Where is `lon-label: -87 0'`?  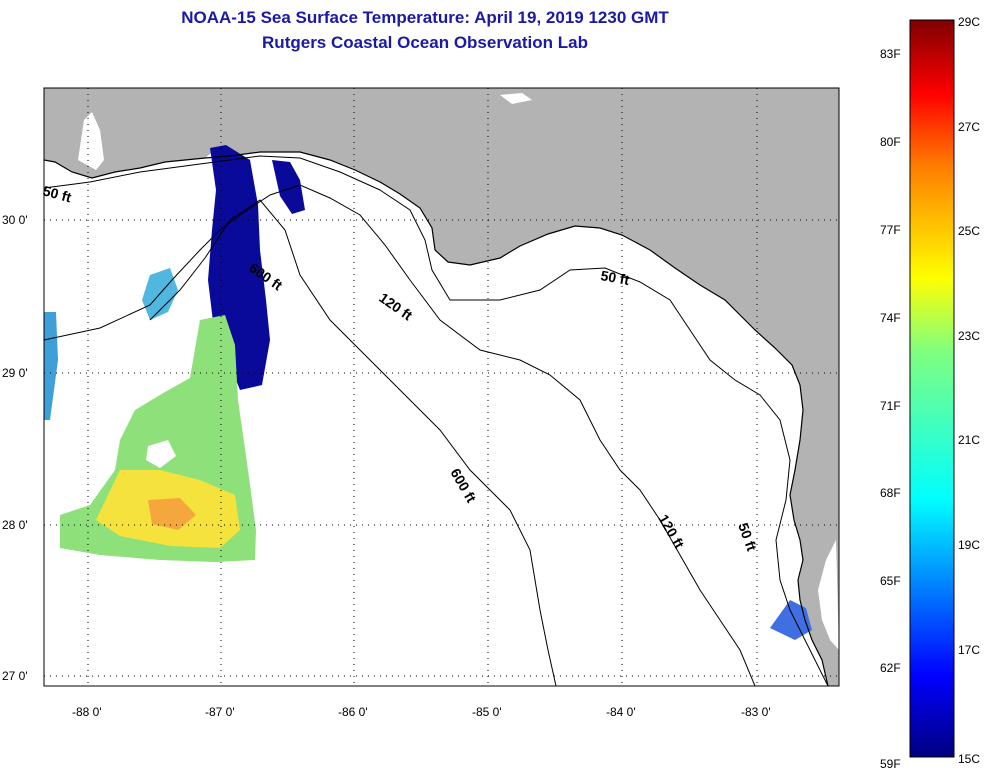
lon-label: -87 0' is located at coordinates (220, 712).